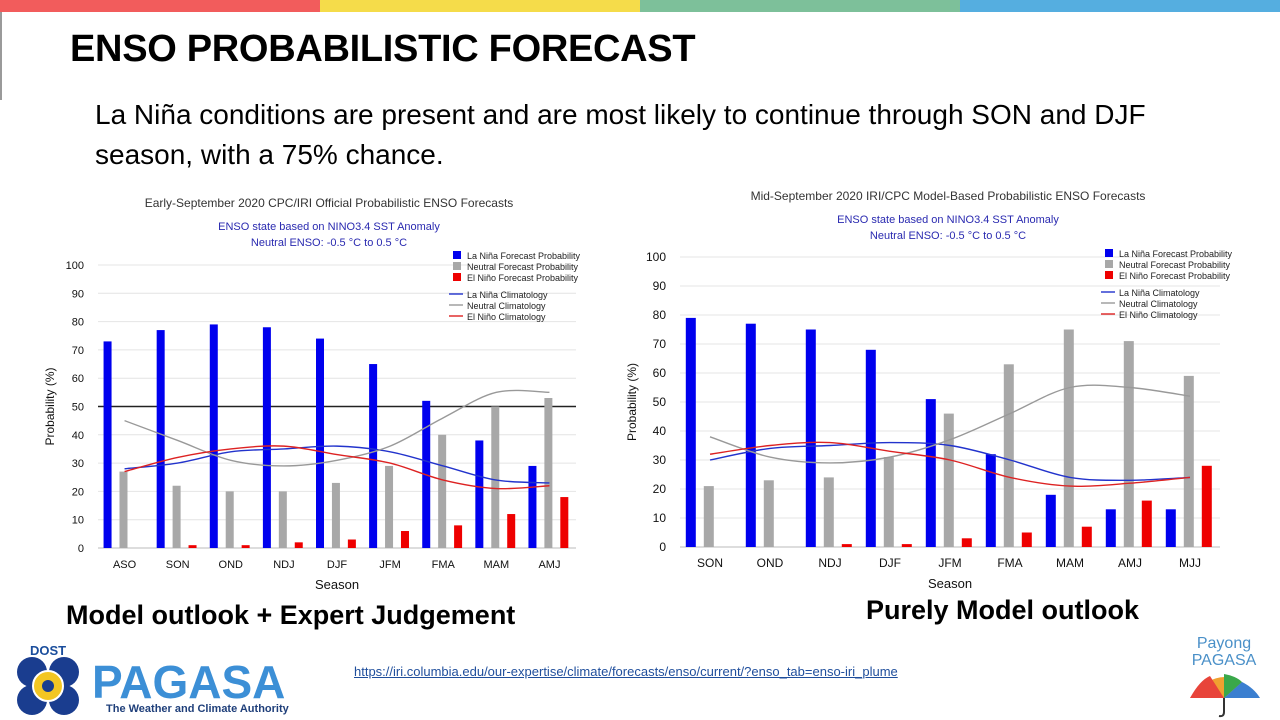  What do you see at coordinates (1190, 563) in the screenshot?
I see `x-tick-label: MJJ` at bounding box center [1190, 563].